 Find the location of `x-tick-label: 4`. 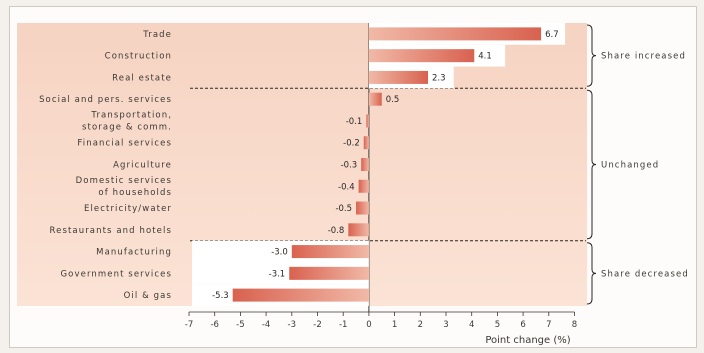

x-tick-label: 4 is located at coordinates (471, 325).